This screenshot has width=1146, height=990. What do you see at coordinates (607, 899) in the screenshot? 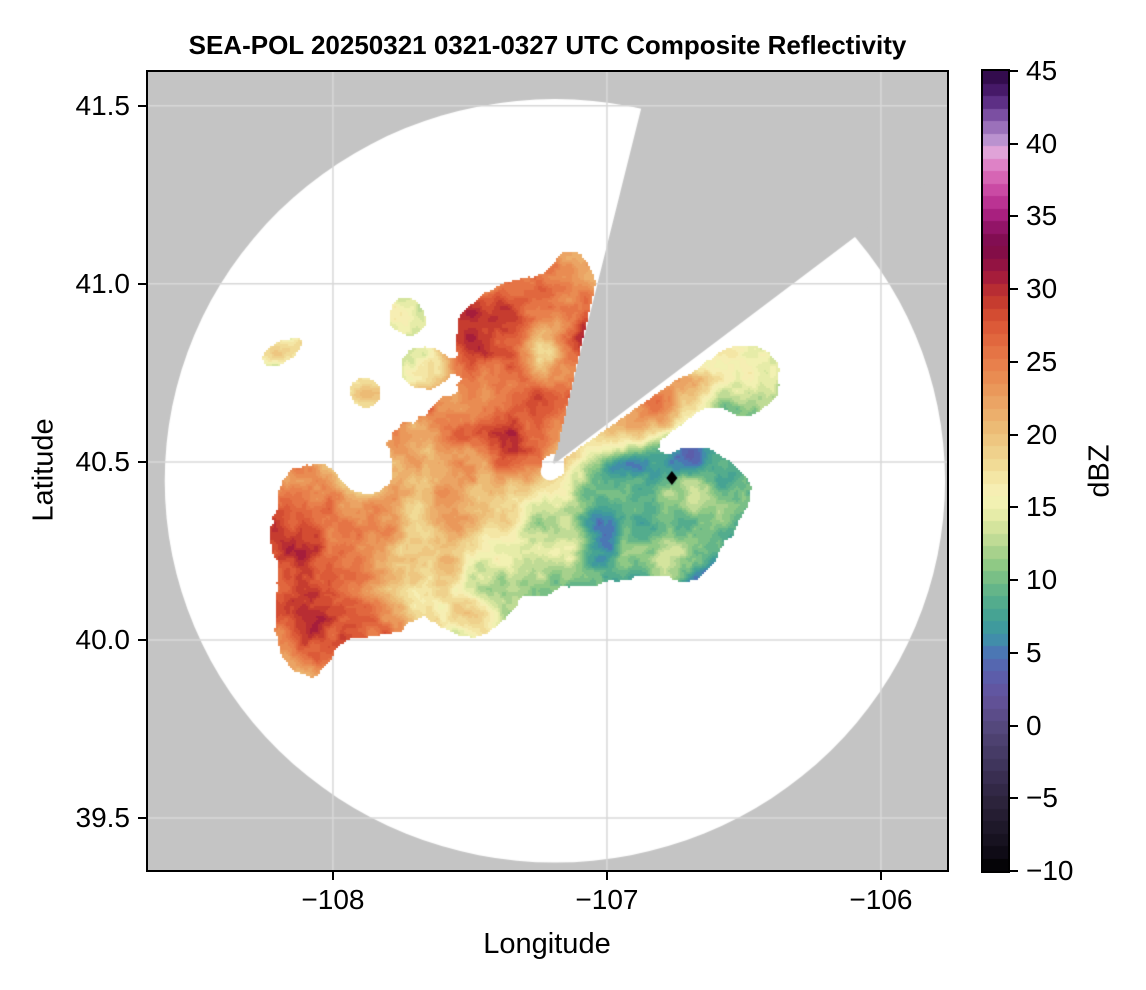
I see `x-tick-label: −107` at bounding box center [607, 899].